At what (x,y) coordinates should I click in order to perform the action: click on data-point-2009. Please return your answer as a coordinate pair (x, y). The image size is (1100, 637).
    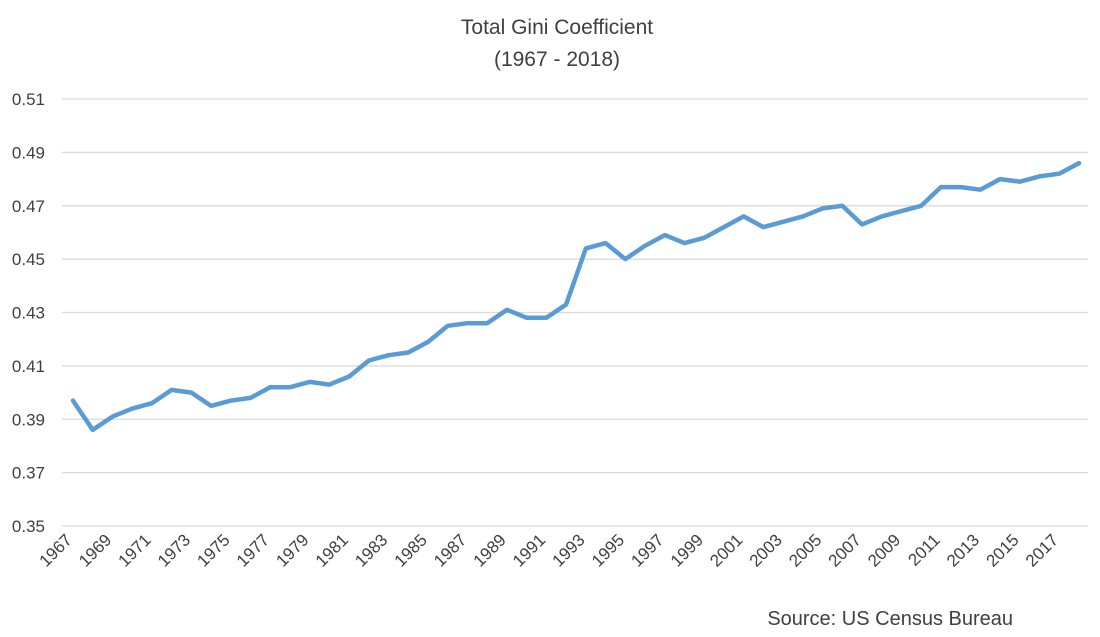
    Looking at the image, I should click on (901, 211).